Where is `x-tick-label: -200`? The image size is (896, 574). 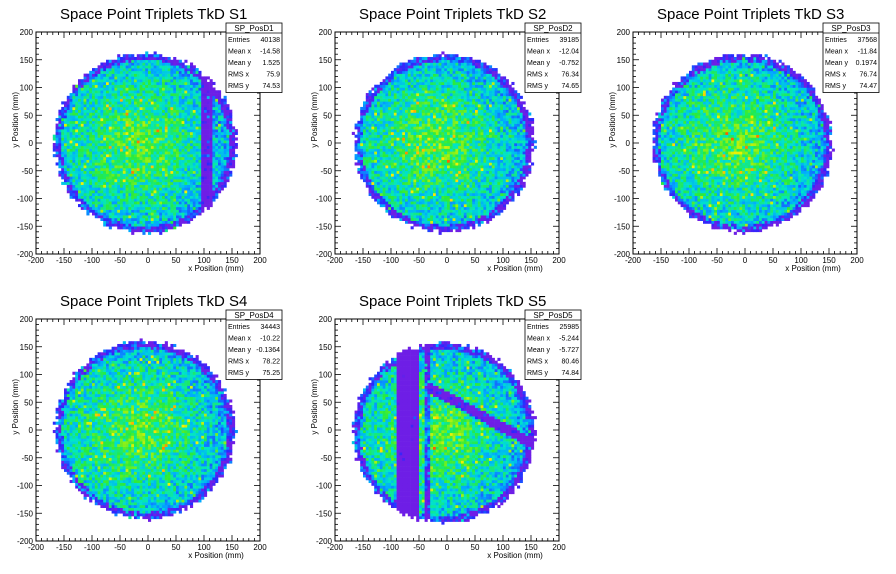
x-tick-label: -200 is located at coordinates (36, 260).